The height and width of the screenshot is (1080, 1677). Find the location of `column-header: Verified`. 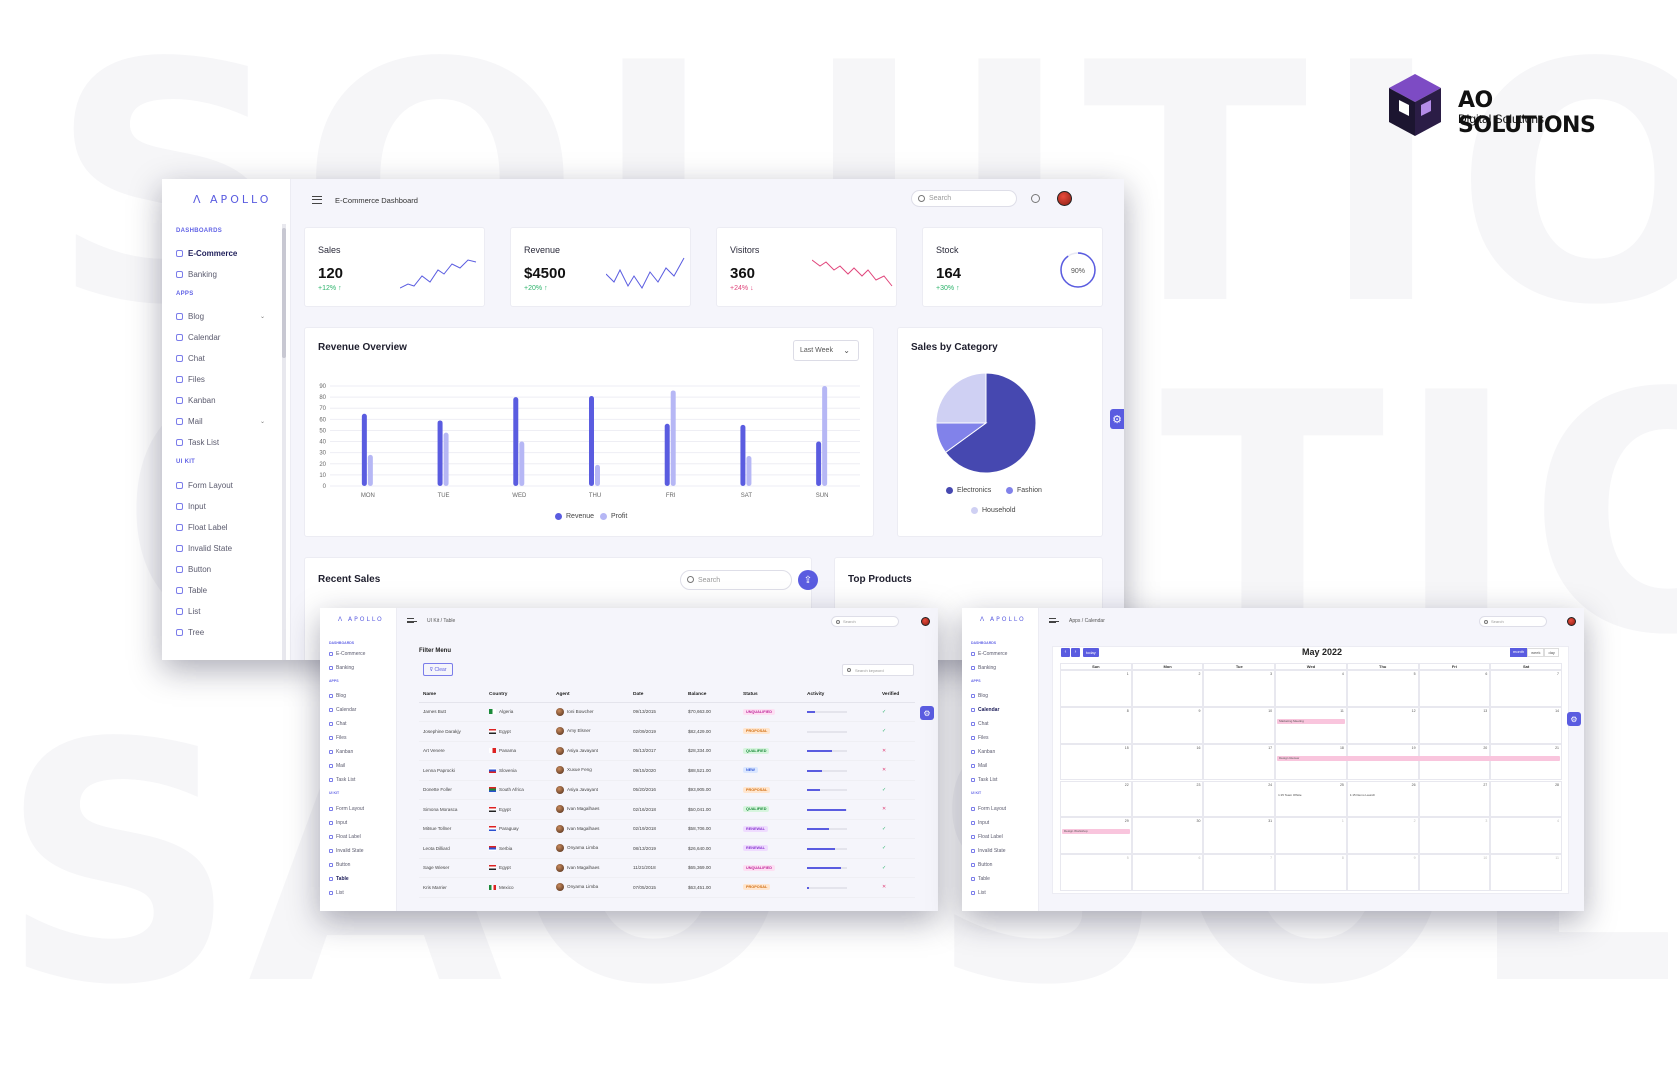

column-header: Verified is located at coordinates (896, 695).